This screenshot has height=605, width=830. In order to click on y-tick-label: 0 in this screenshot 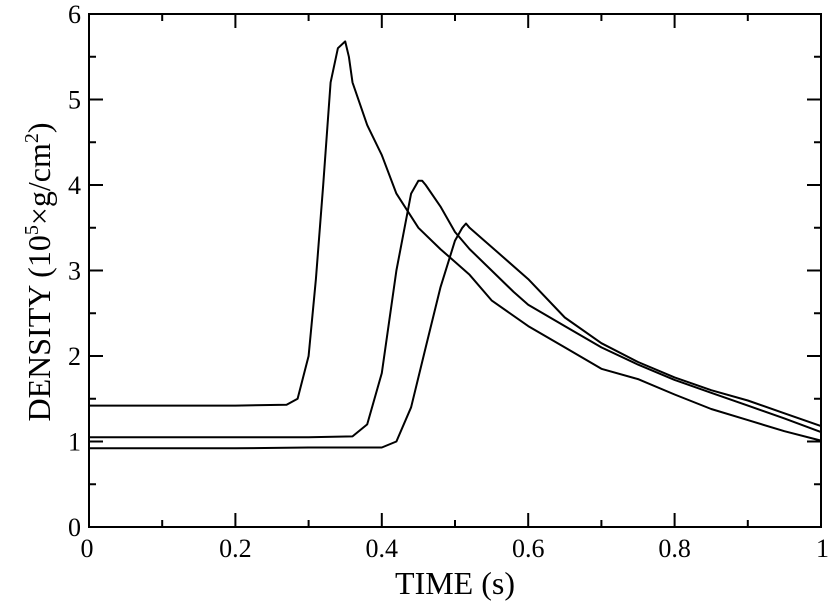, I will do `click(74, 527)`.